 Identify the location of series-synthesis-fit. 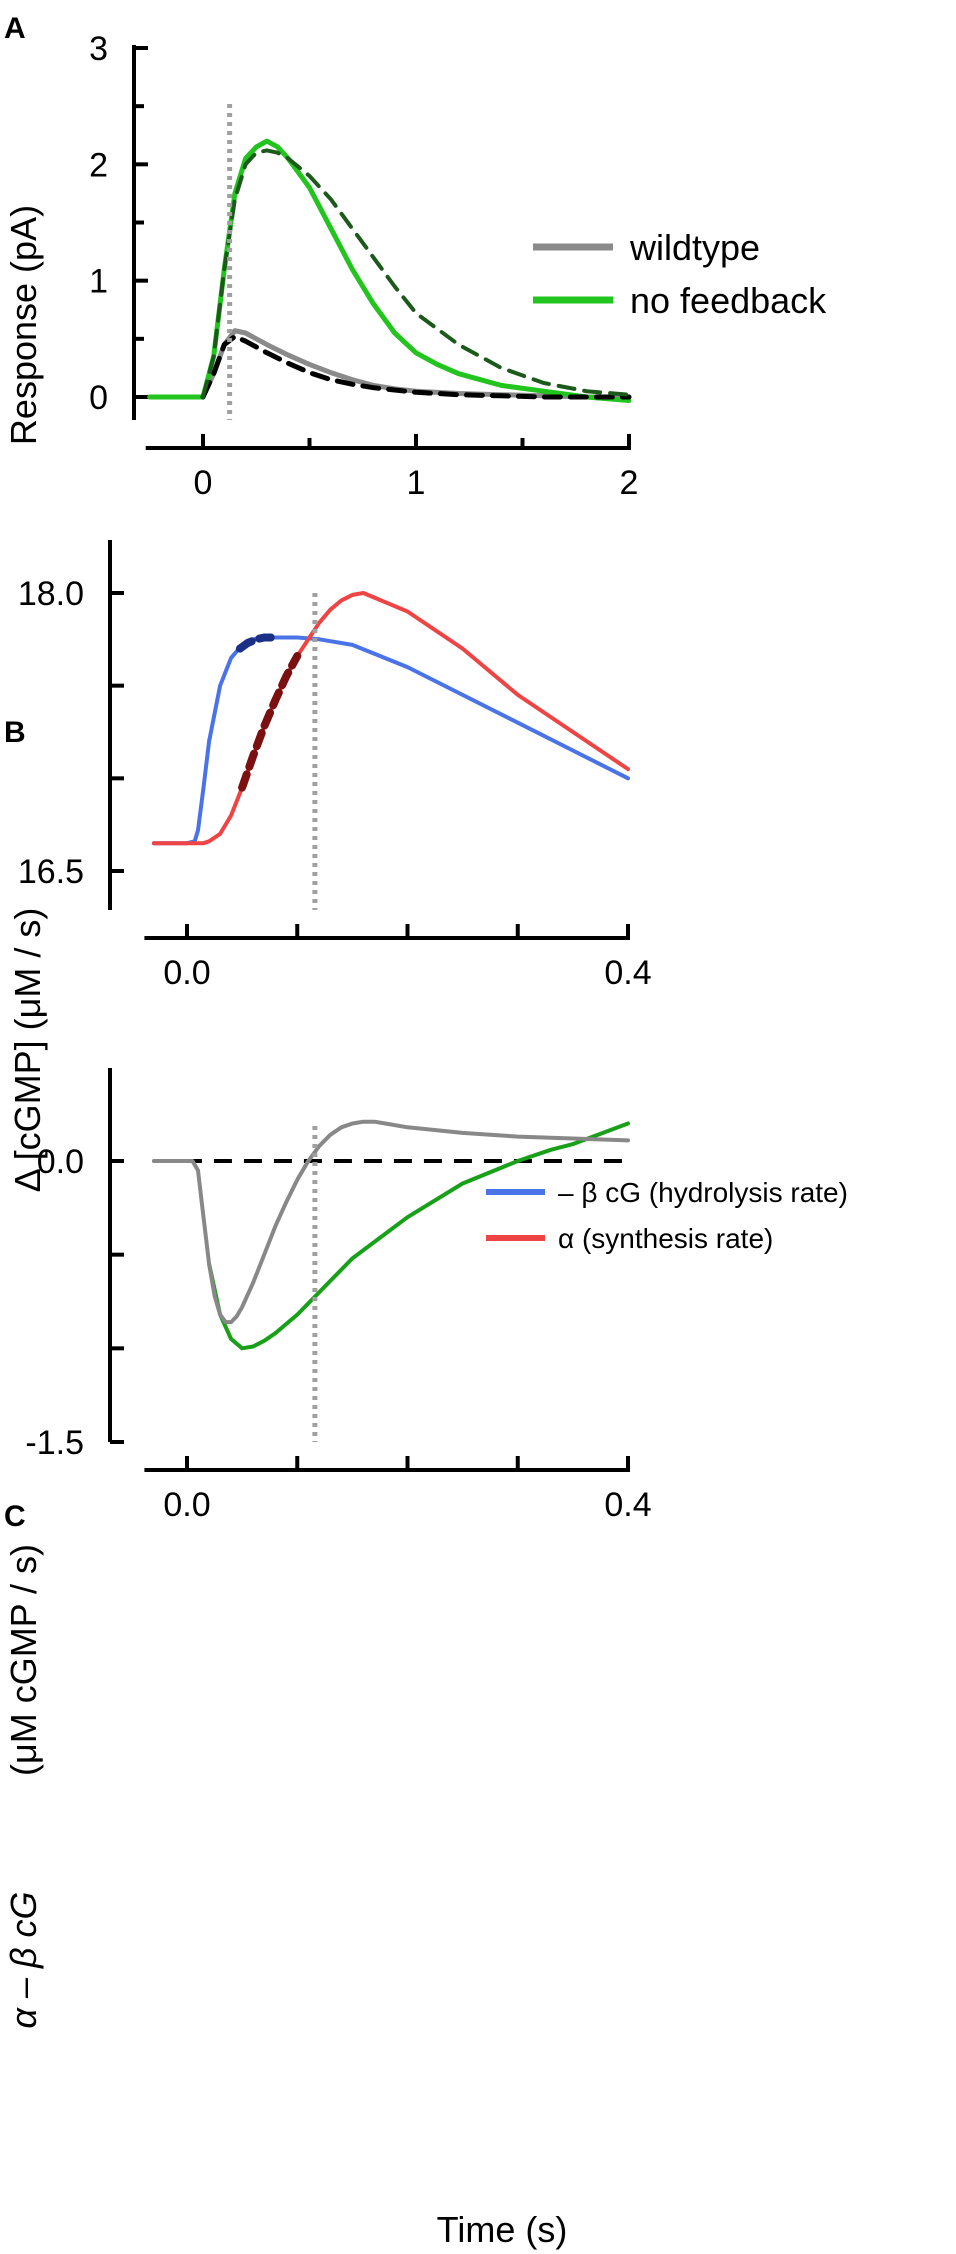
(270, 722).